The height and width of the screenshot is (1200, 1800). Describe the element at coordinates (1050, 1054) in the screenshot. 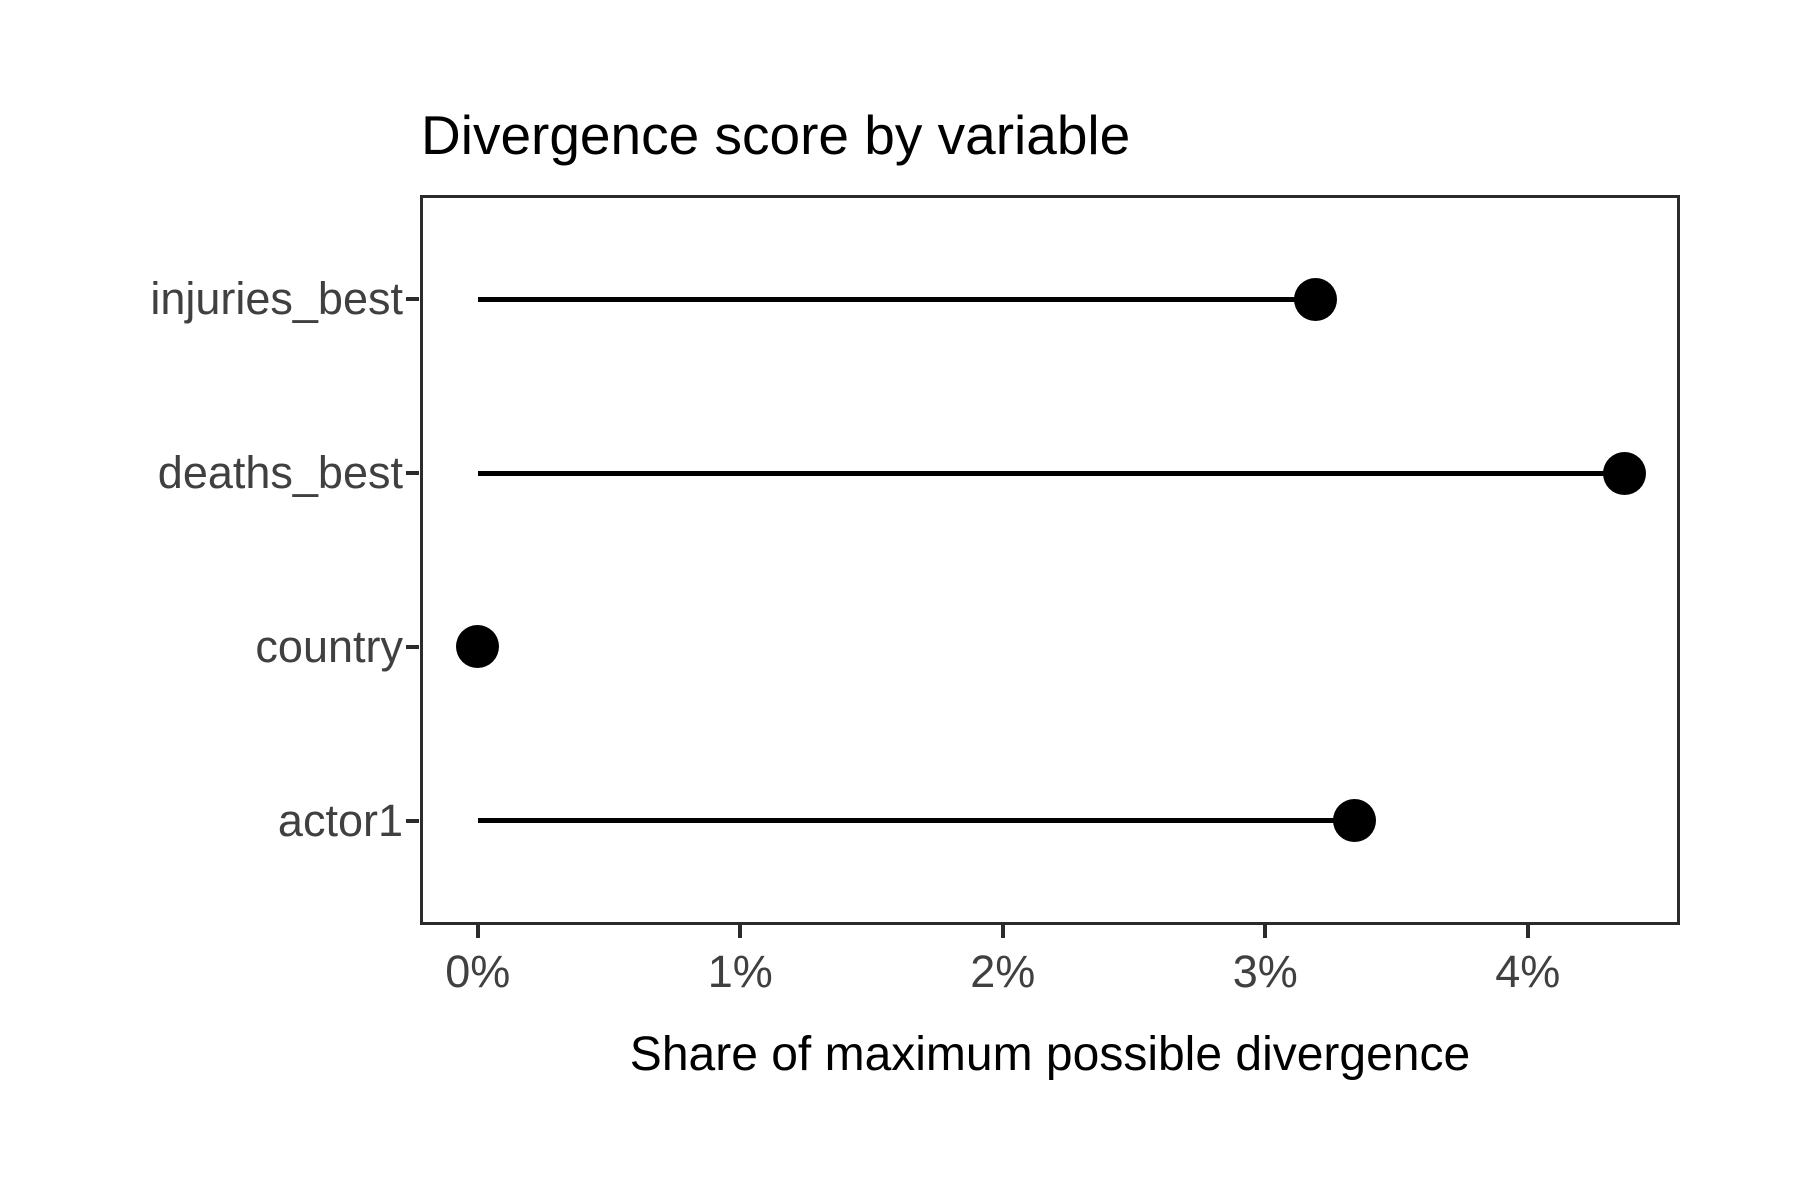

I see `x-axis-title: Share of maximum possible divergence` at that location.